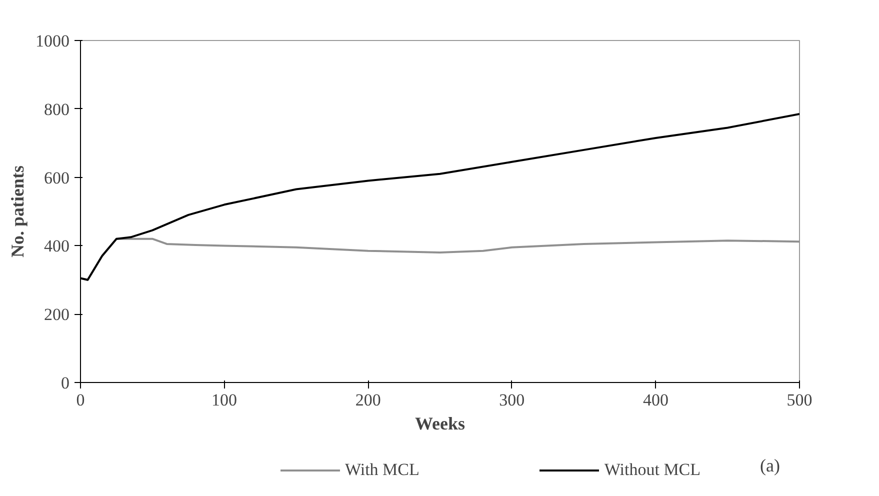 This screenshot has width=879, height=496. Describe the element at coordinates (368, 400) in the screenshot. I see `x-tick-label: 200` at that location.